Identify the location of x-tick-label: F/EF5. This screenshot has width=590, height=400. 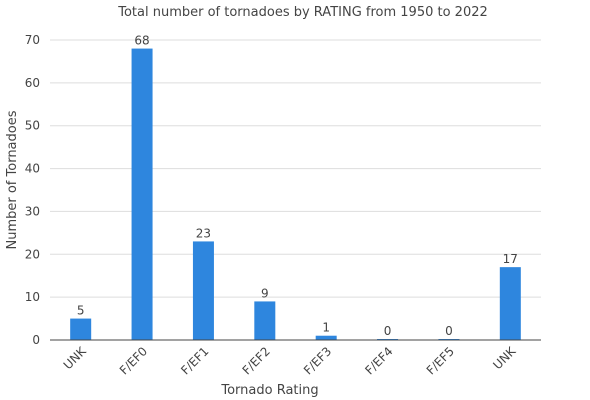
(440, 360).